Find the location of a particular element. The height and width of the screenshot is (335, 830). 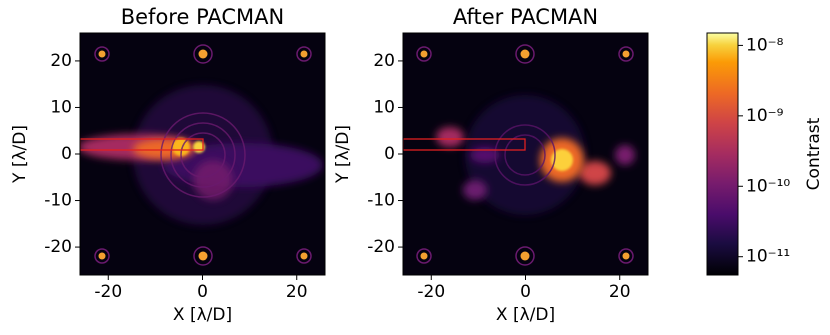

colorbar-tick-label: 10⁻⁸ is located at coordinates (765, 45).